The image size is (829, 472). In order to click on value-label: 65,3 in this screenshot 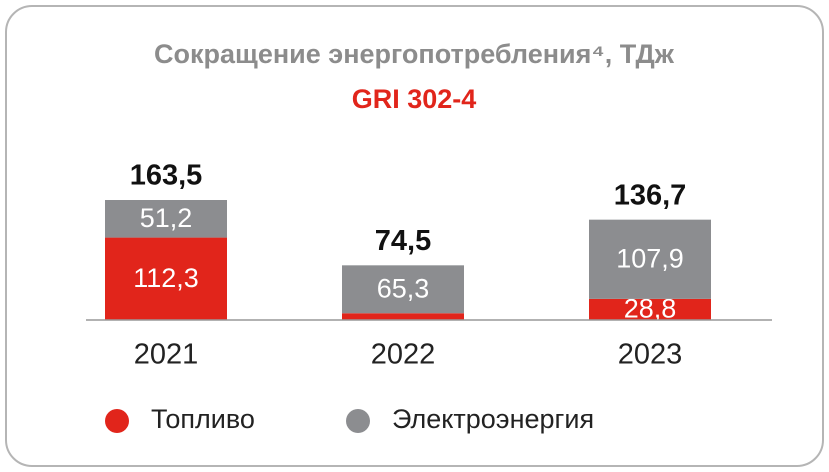, I will do `click(403, 288)`.